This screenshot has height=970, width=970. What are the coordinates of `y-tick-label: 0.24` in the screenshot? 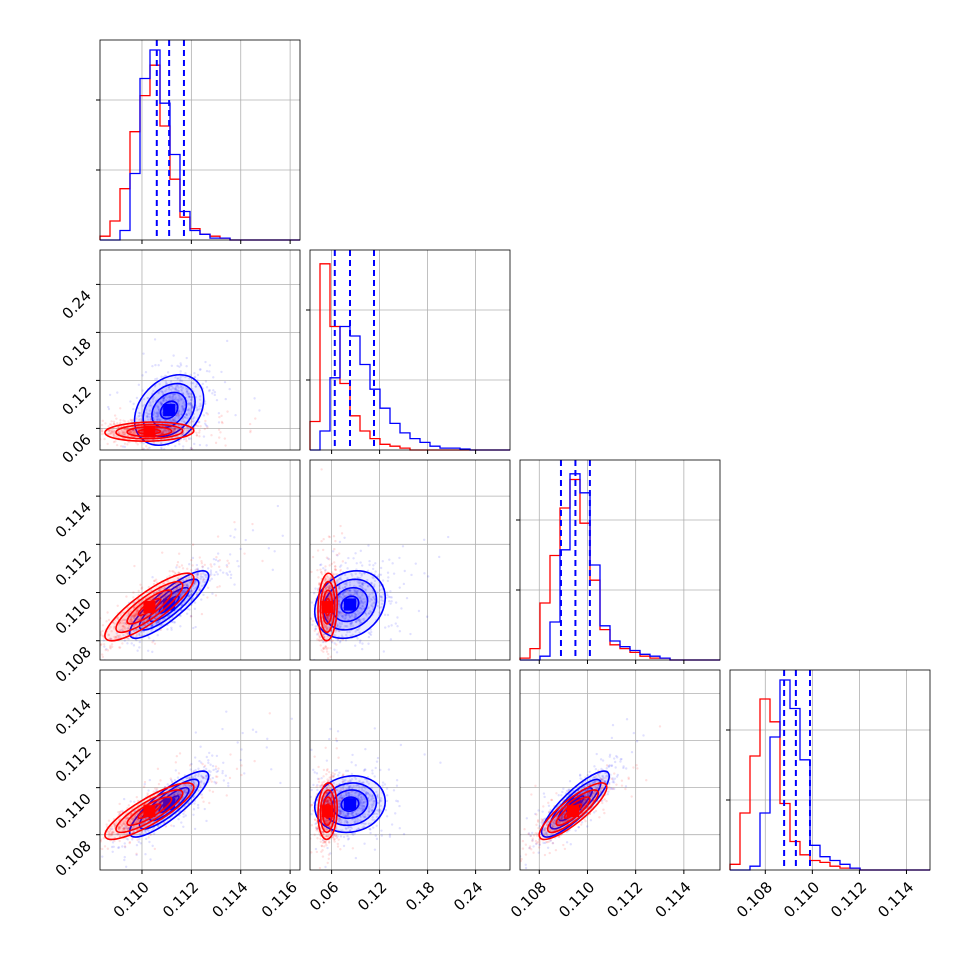 It's located at (76, 305).